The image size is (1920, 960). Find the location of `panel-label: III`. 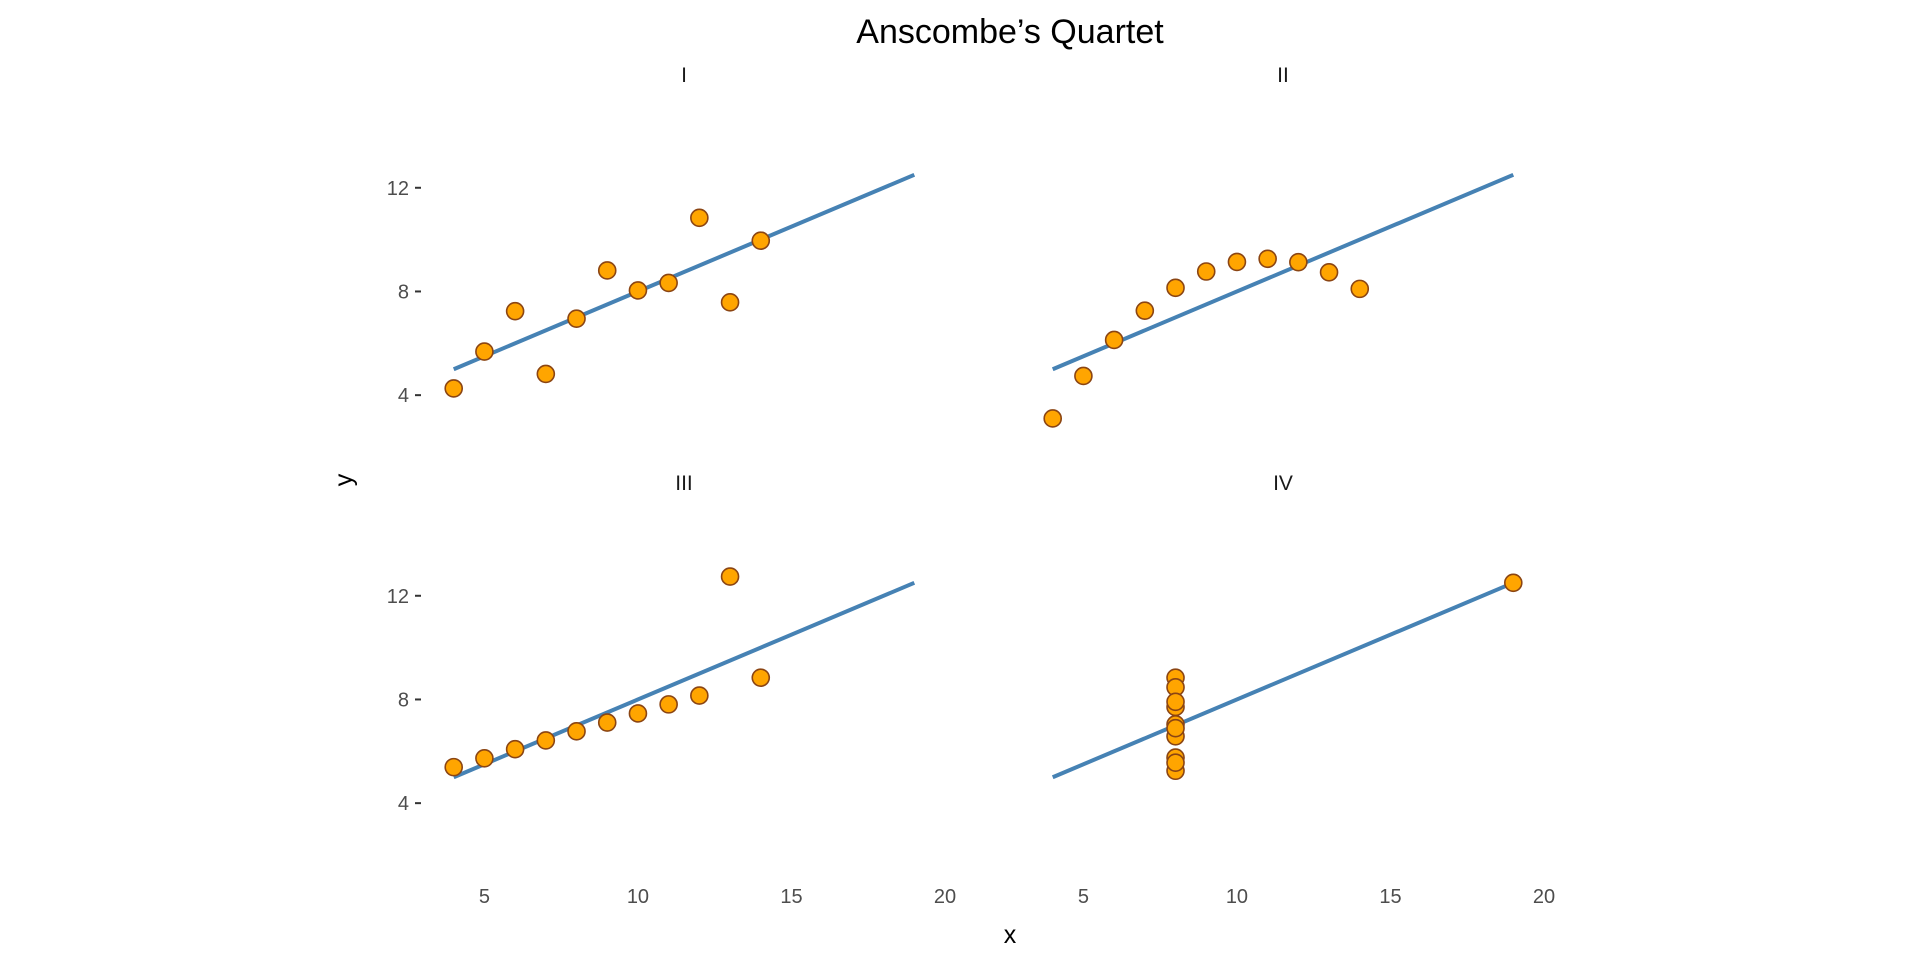

panel-label: III is located at coordinates (684, 483).